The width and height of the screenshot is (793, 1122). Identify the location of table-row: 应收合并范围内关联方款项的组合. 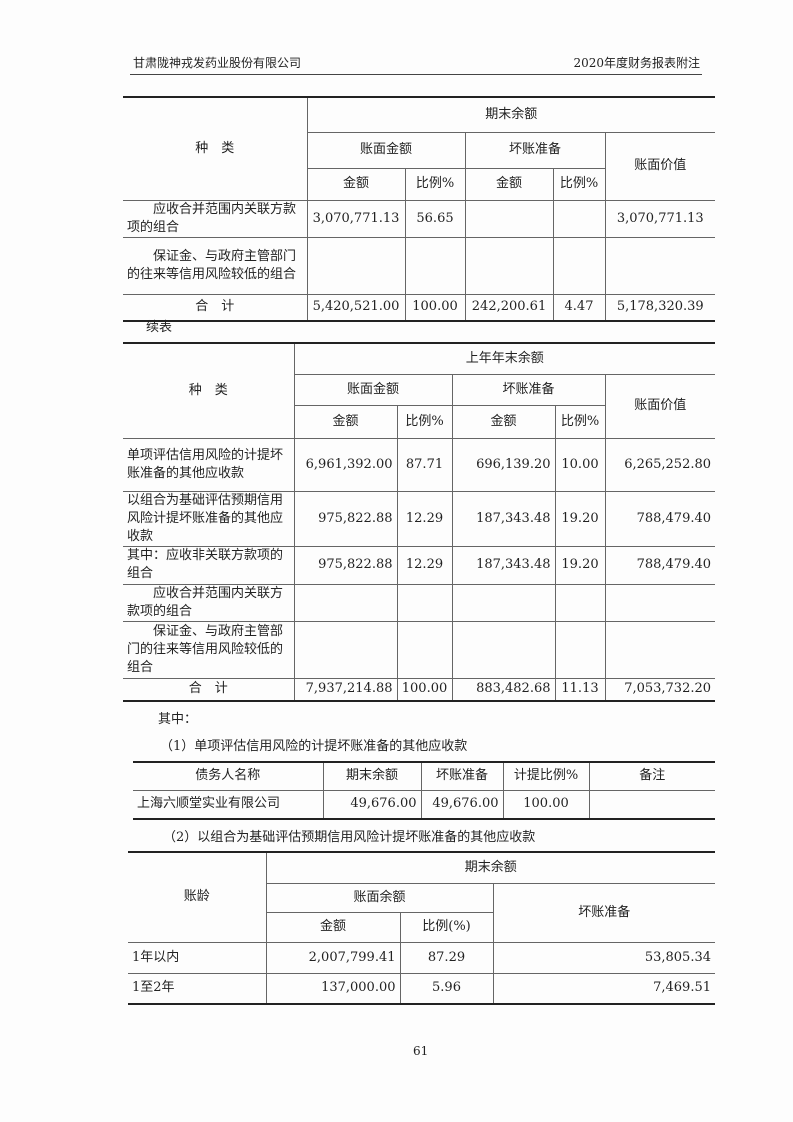
(419, 602).